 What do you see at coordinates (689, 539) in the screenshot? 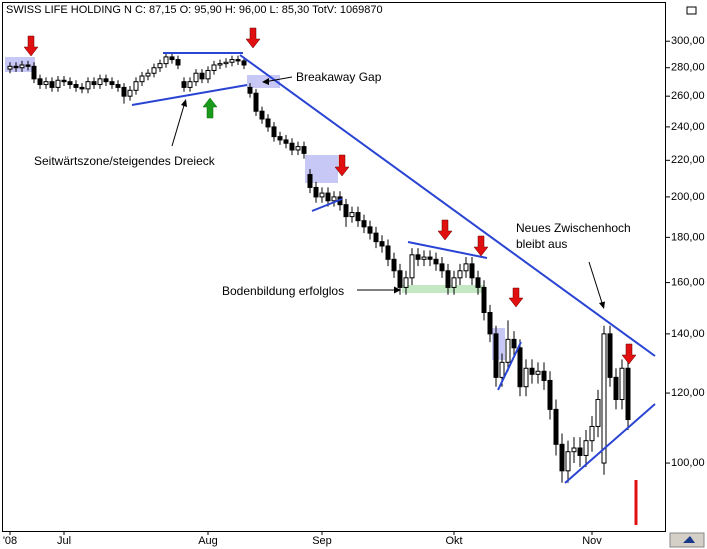
I see `corner-icon` at bounding box center [689, 539].